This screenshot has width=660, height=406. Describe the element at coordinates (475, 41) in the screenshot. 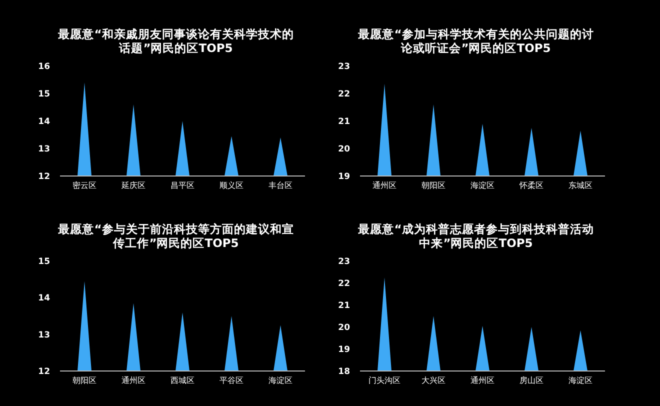

I see `chart-title: 最愿意“参加与科学技术有关的公共问题的讨论或听证会”网民的区TOP5` at that location.